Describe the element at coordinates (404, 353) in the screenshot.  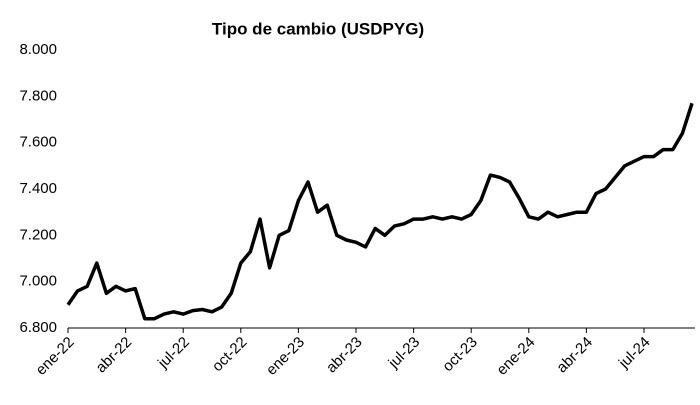
I see `x-tick-label: jul-23` at that location.